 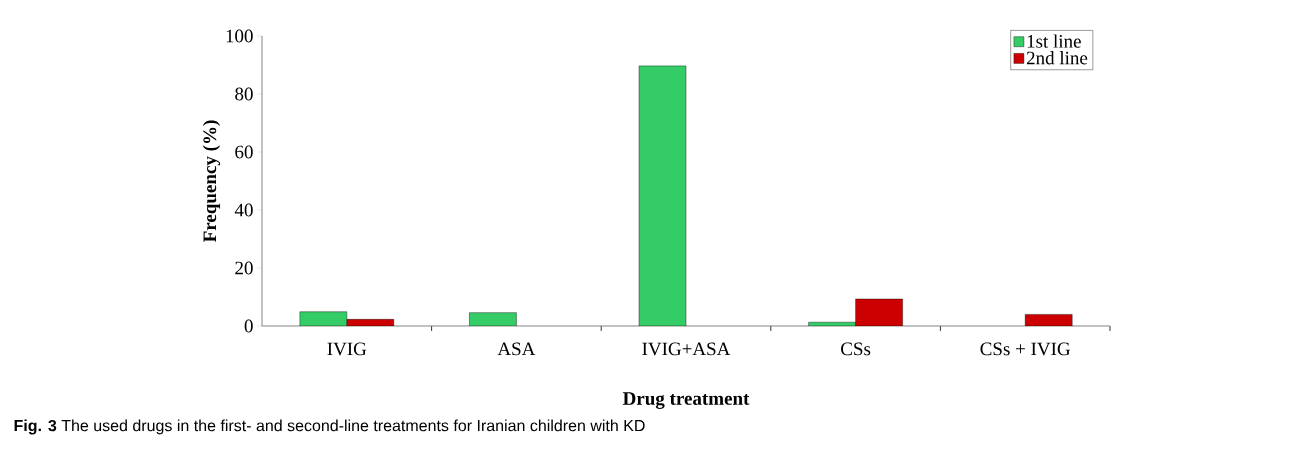 I want to click on legend-label: 1st line, so click(x=1054, y=41).